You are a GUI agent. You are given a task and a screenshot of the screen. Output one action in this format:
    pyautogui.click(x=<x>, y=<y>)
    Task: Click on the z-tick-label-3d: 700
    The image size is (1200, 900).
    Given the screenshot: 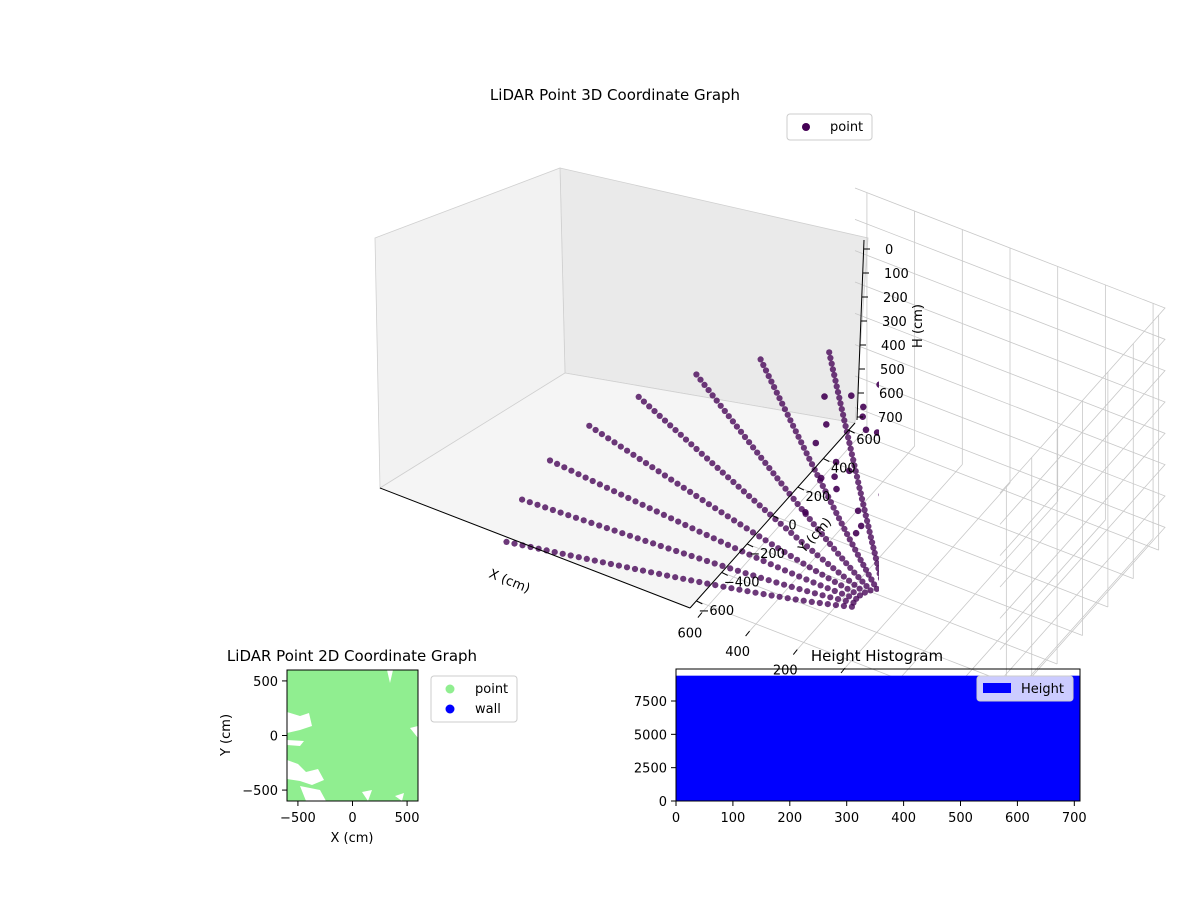 What is the action you would take?
    pyautogui.click(x=890, y=418)
    